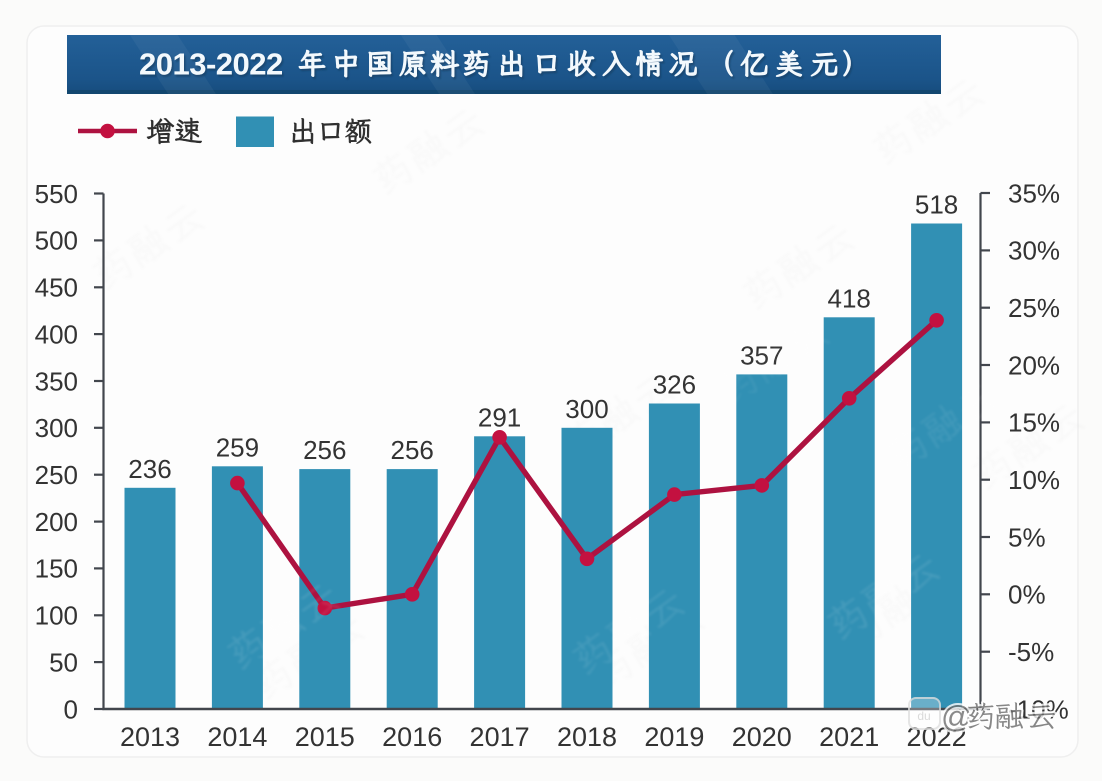 The height and width of the screenshot is (781, 1102). I want to click on svg-text: 25%, so click(1034, 308).